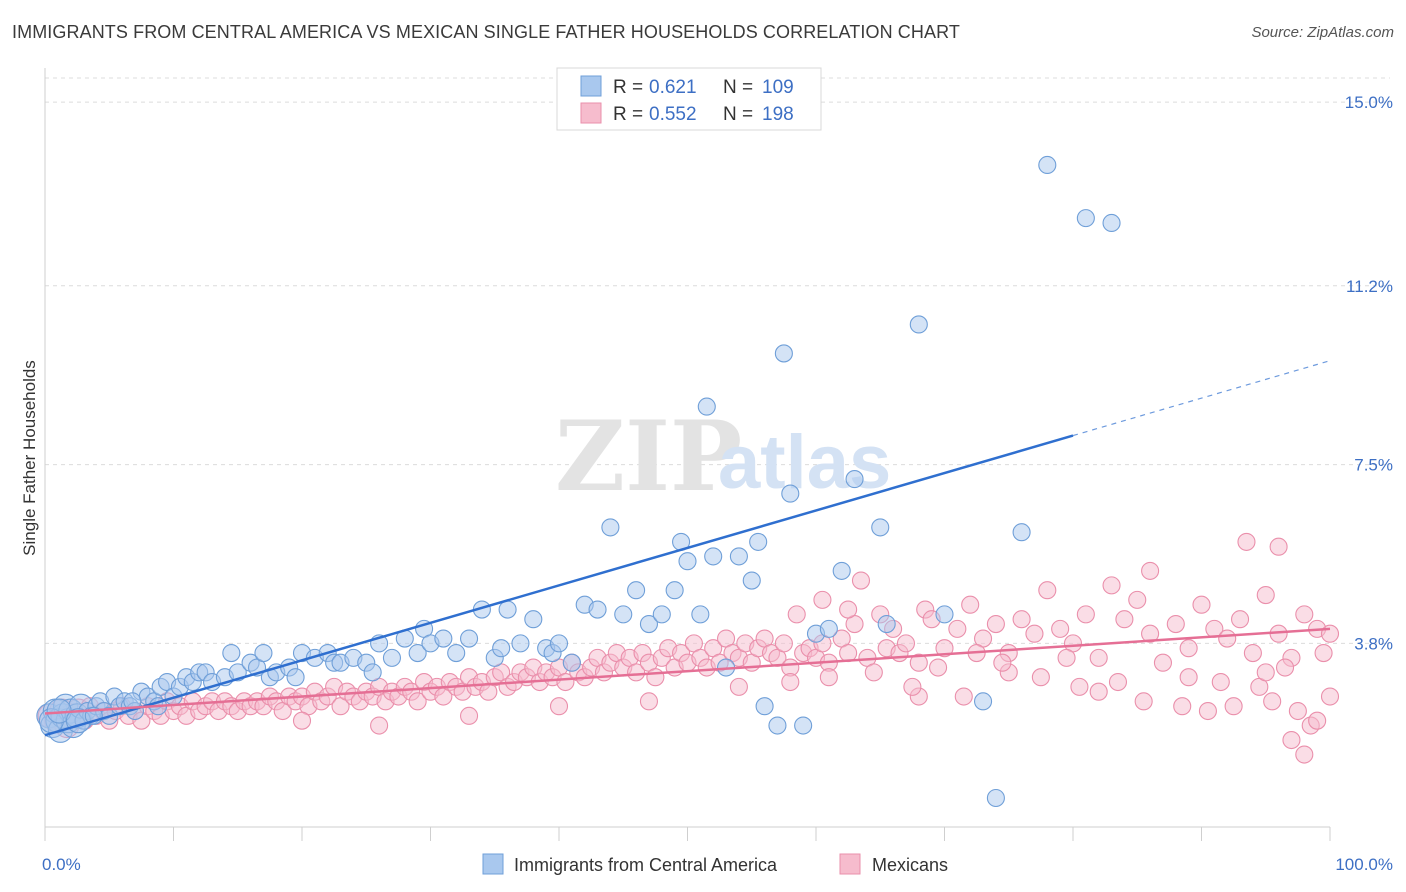 The height and width of the screenshot is (892, 1406). Describe the element at coordinates (689, 99) in the screenshot. I see `legend: R = 0.621 N = 109 R = 0.552 N = 198` at that location.